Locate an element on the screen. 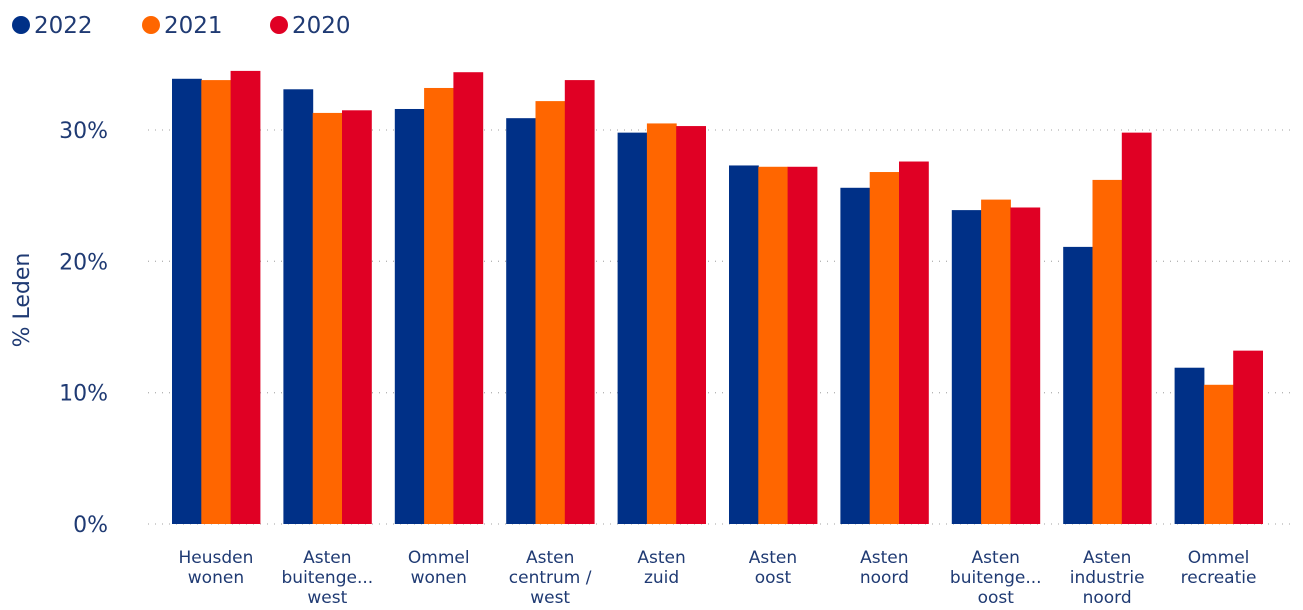 The image size is (1303, 610). y-tick-label: 30% is located at coordinates (83, 131).